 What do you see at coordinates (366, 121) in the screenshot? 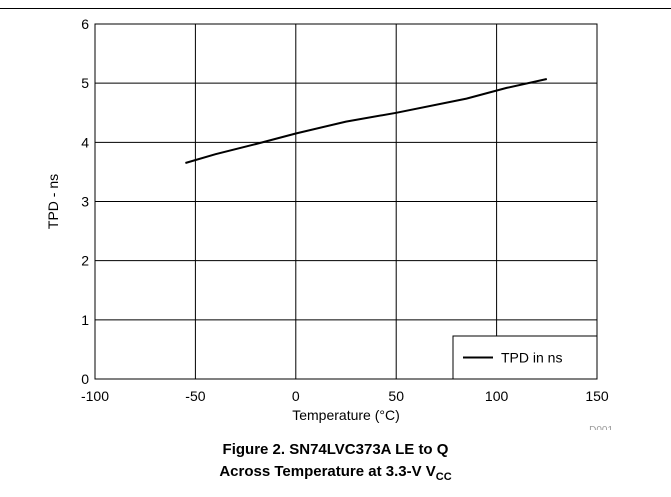
I see `series-line-tpd` at bounding box center [366, 121].